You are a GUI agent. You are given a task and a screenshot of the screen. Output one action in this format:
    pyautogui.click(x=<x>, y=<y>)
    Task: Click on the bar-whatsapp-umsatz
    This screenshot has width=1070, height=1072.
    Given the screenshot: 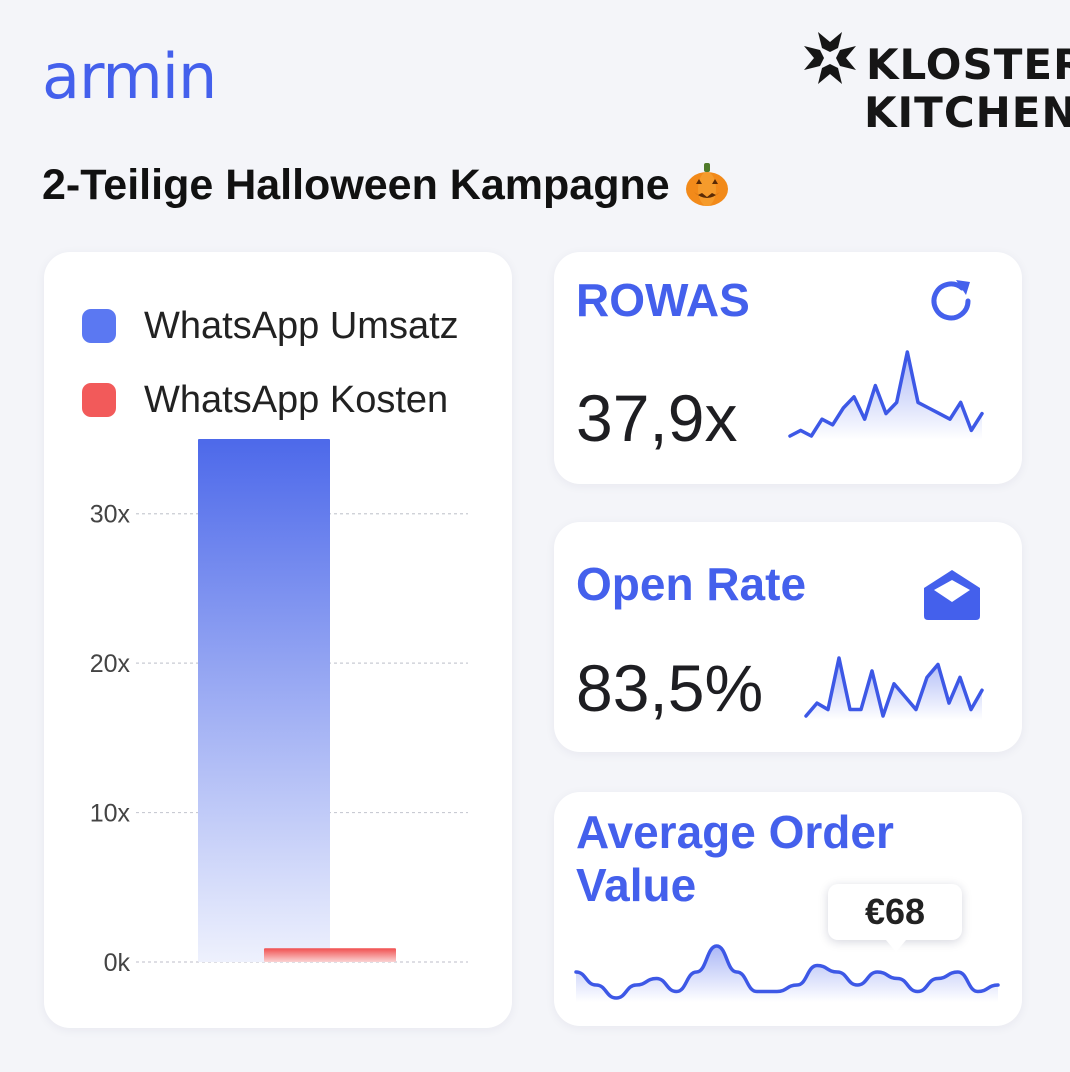 What is the action you would take?
    pyautogui.click(x=264, y=700)
    